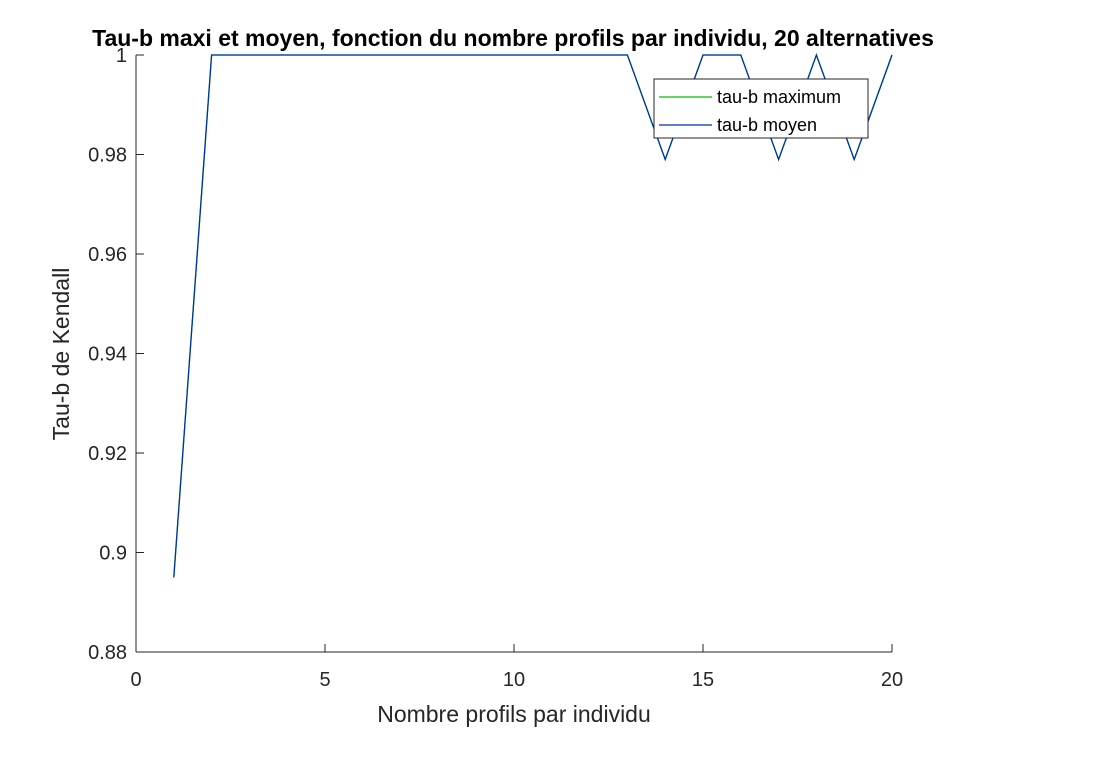 This screenshot has height=759, width=1109. Describe the element at coordinates (324, 680) in the screenshot. I see `x-tick-label: 5` at that location.